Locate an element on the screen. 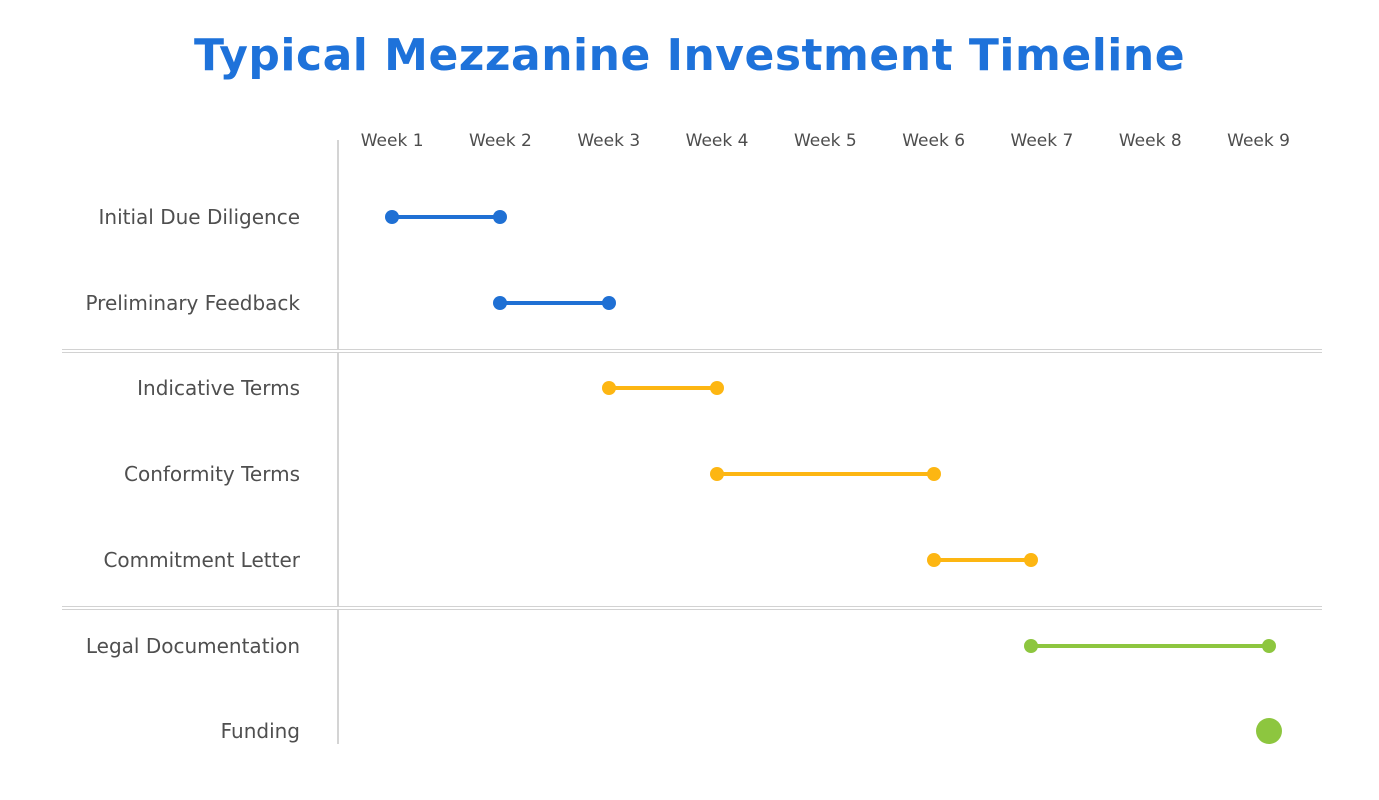  task-label: Legal Documentation is located at coordinates (192, 645).